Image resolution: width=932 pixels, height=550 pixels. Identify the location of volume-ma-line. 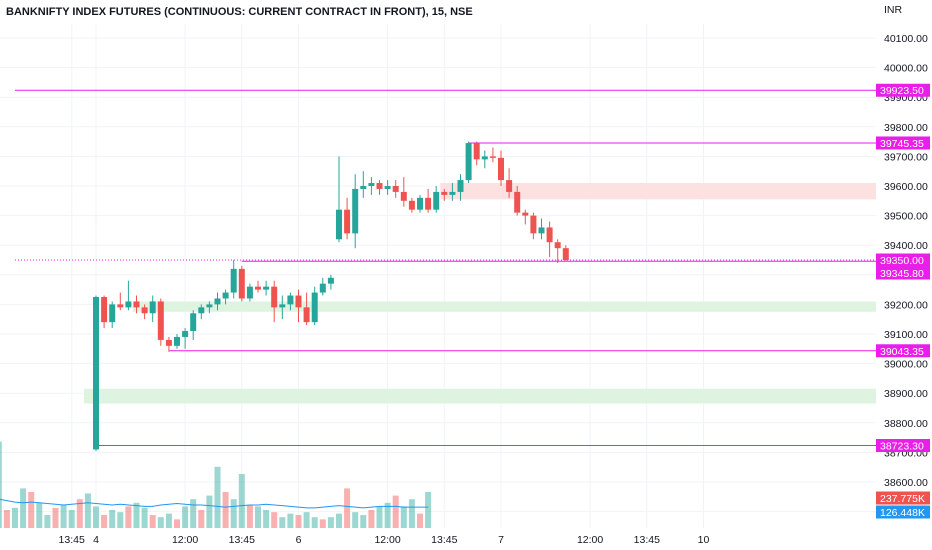
(214, 503).